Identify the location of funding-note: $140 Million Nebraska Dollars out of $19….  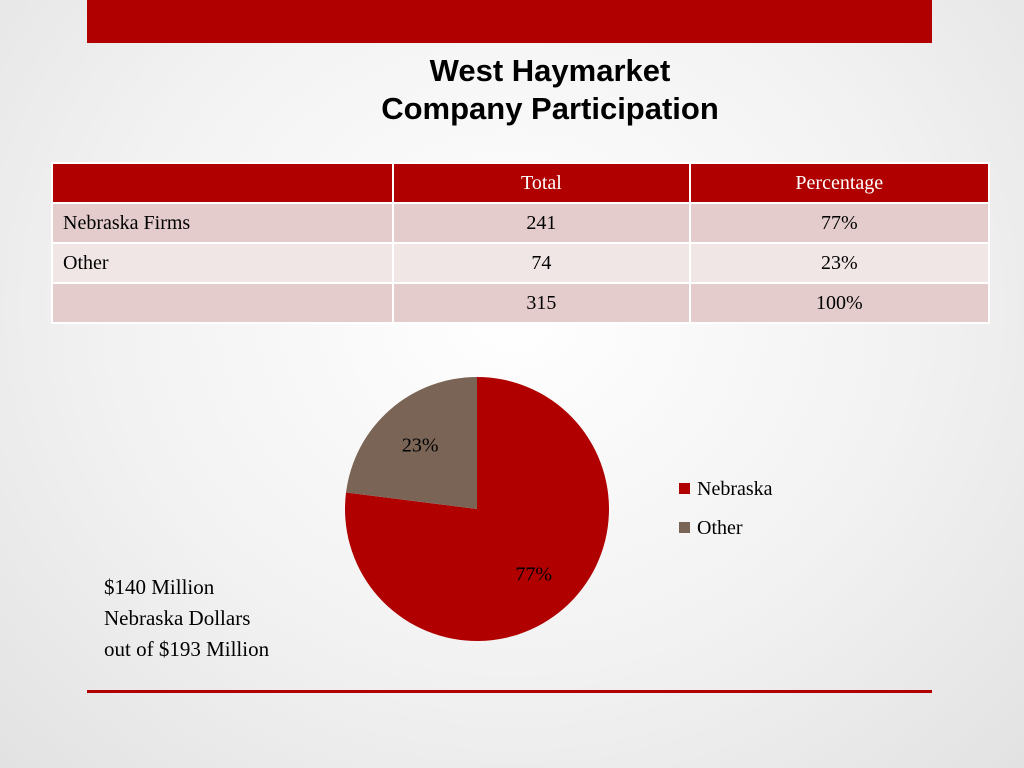
(234, 618).